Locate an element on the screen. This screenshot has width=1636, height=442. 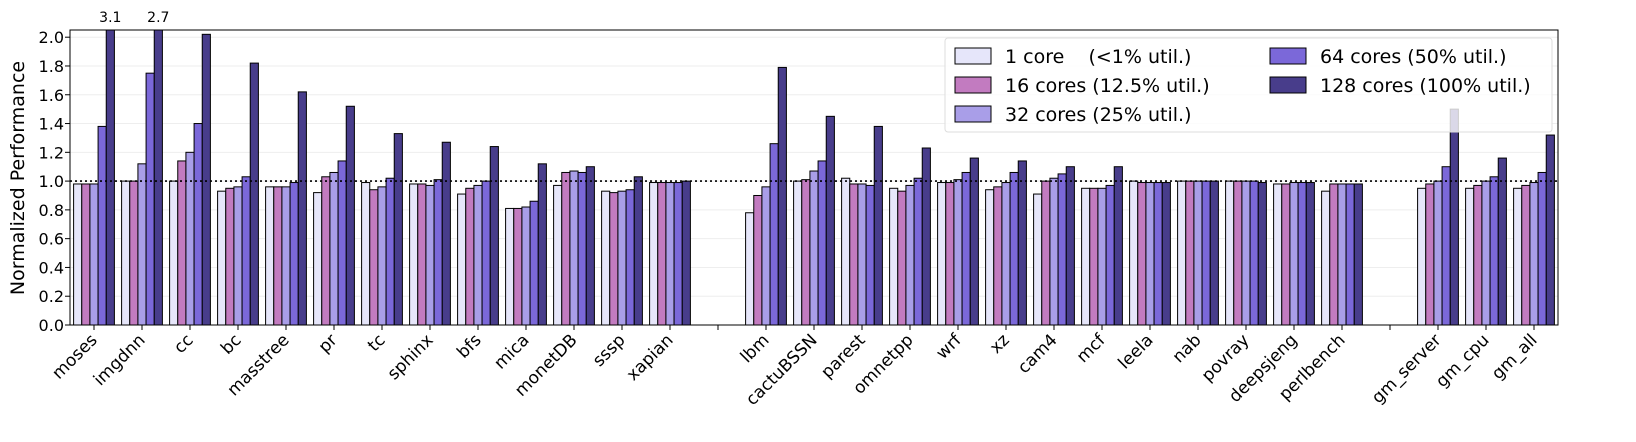
x-tick-label: xapian is located at coordinates (650, 357).